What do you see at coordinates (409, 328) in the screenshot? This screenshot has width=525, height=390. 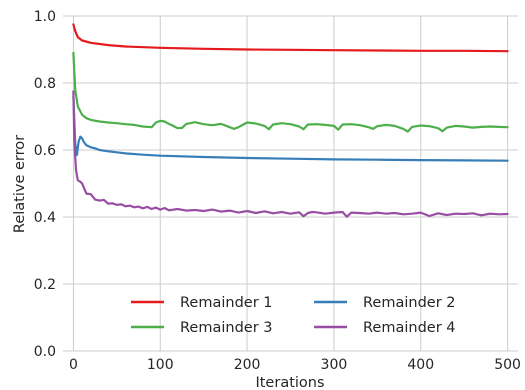 I see `legend-label: Remainder 4` at bounding box center [409, 328].